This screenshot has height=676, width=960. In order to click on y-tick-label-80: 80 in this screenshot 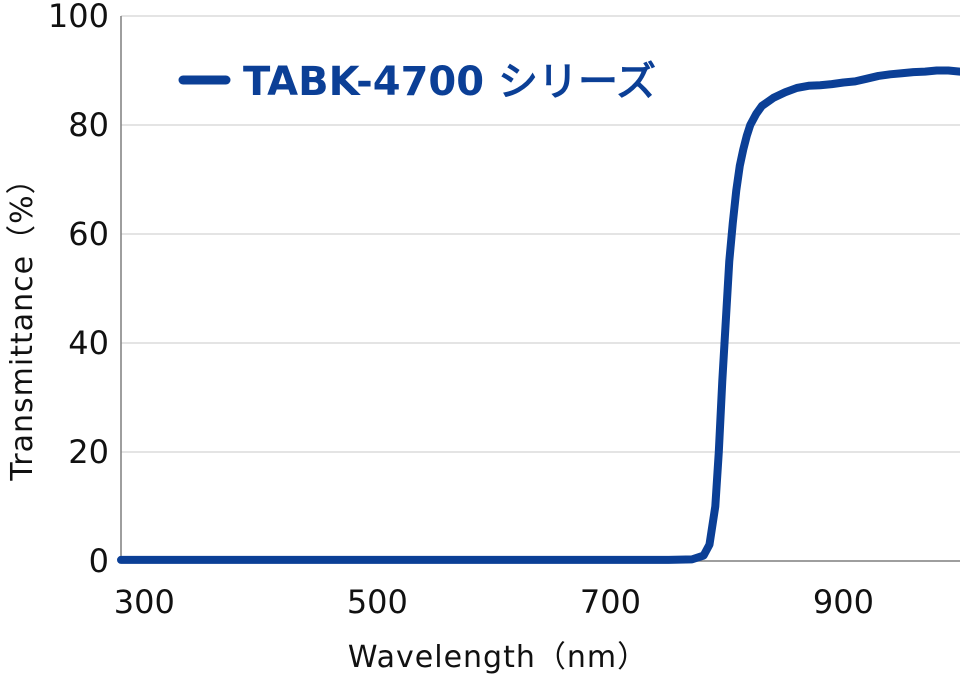, I will do `click(88, 125)`.